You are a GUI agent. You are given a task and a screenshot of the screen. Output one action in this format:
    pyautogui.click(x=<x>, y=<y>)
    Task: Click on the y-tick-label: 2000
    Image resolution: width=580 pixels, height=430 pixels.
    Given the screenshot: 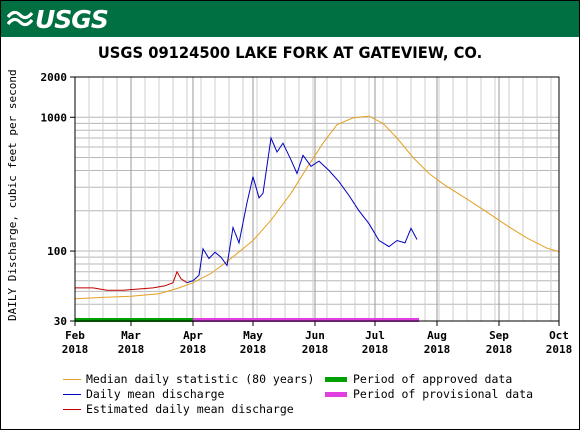 What is the action you would take?
    pyautogui.click(x=54, y=77)
    